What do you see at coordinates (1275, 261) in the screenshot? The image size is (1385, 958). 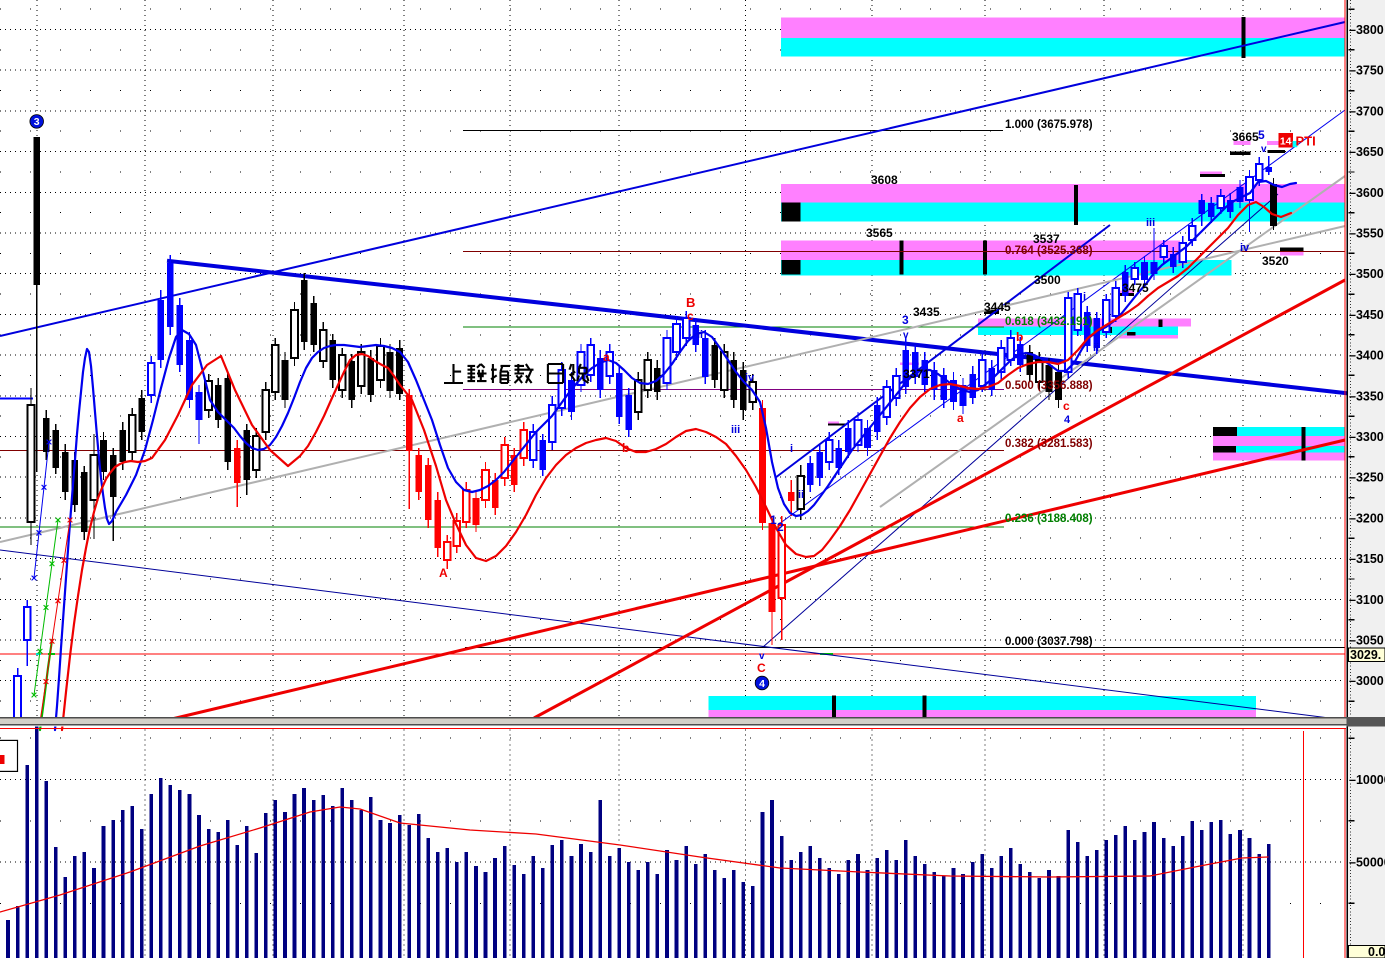 I see `svg-text: 3520` at bounding box center [1275, 261].